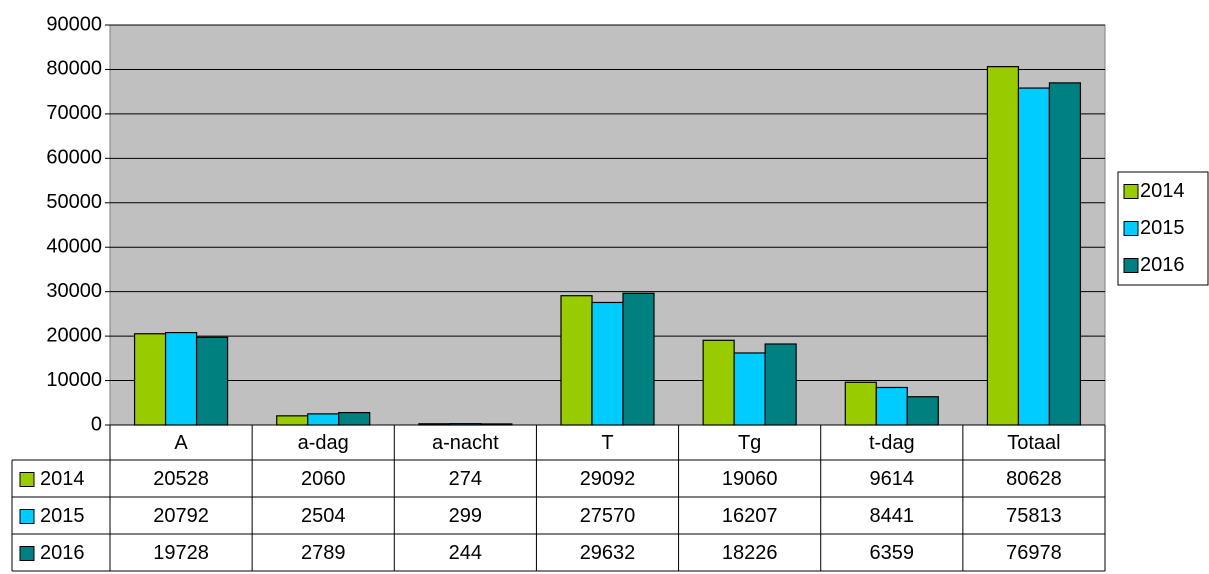 This screenshot has width=1209, height=574. Describe the element at coordinates (465, 553) in the screenshot. I see `table-cell: 244` at that location.